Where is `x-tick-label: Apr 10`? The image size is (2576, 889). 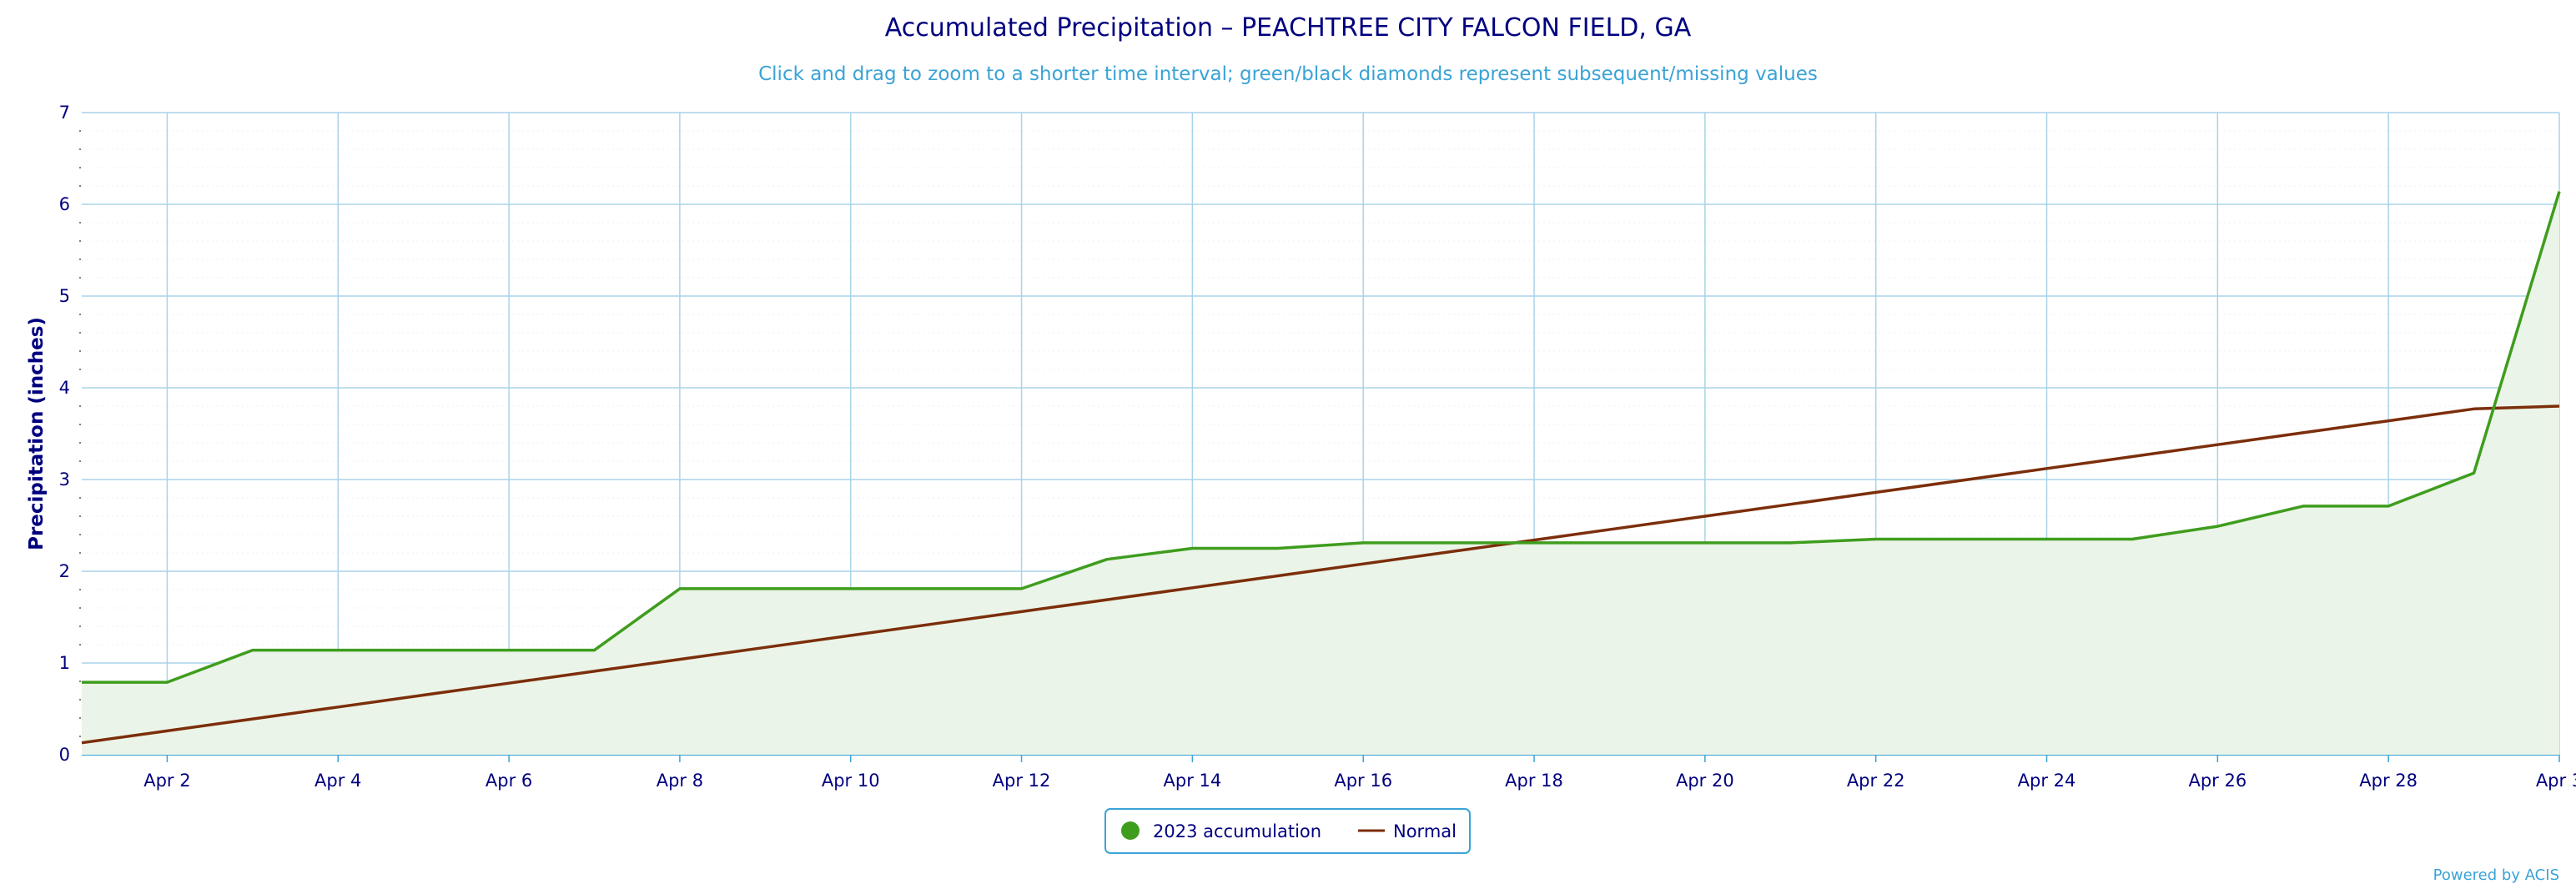 x-tick-label: Apr 10 is located at coordinates (851, 781).